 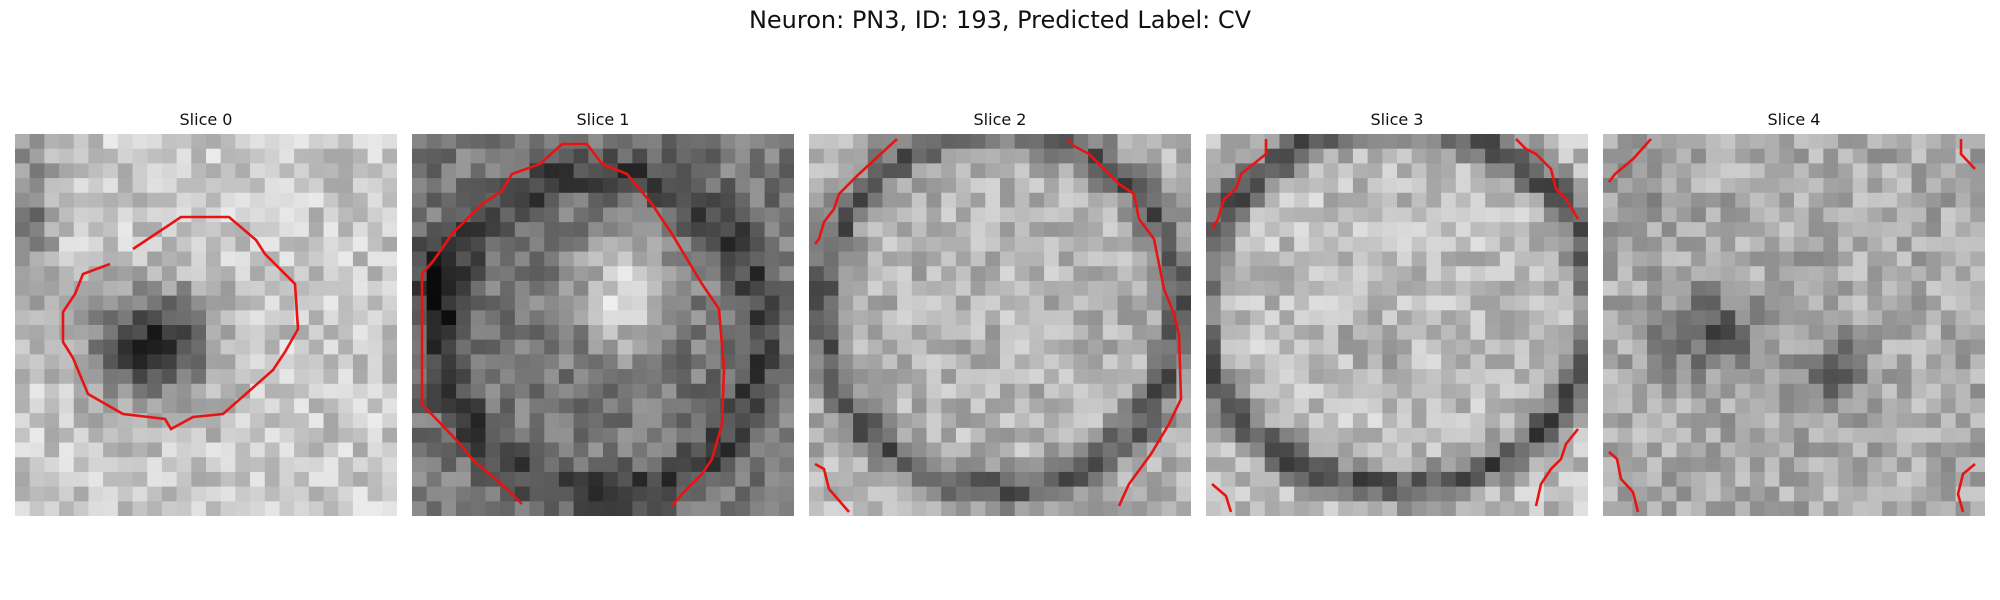 What do you see at coordinates (1239, 184) in the screenshot?
I see `contour-line-3-a` at bounding box center [1239, 184].